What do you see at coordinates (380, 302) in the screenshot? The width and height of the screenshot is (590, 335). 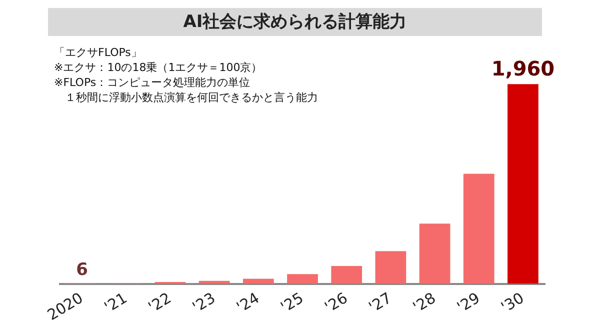 I see `x-tick-label: '27` at bounding box center [380, 302].